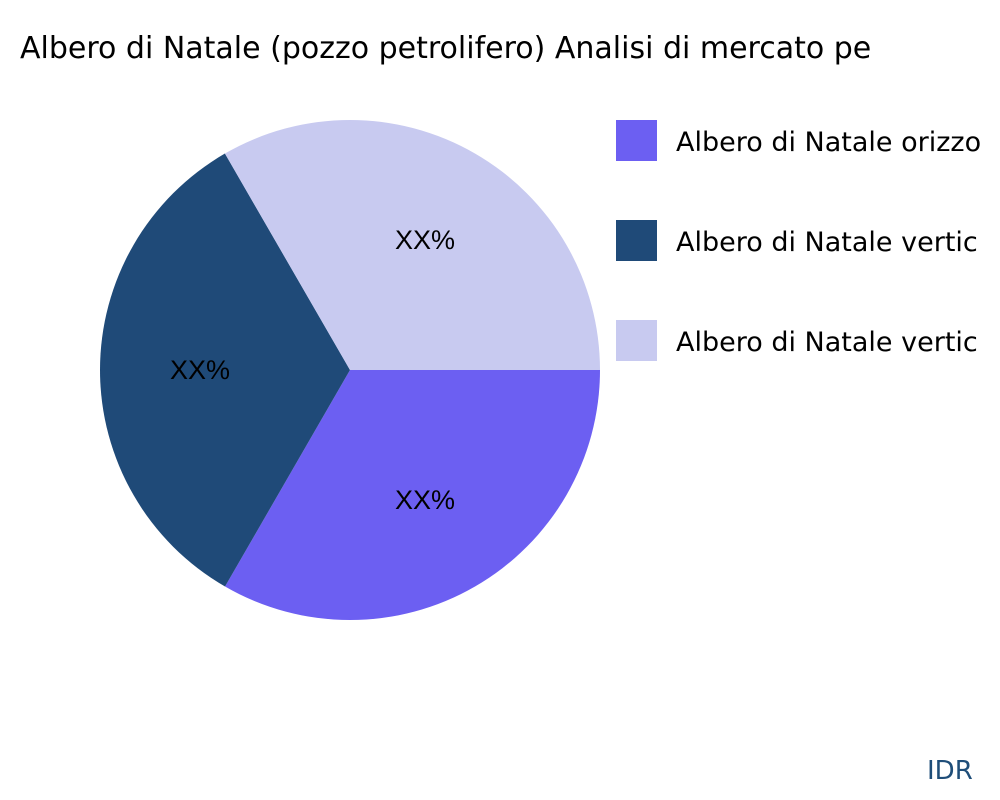 The width and height of the screenshot is (1000, 800). I want to click on legend-label: Albero di Natale orizzo, so click(828, 142).